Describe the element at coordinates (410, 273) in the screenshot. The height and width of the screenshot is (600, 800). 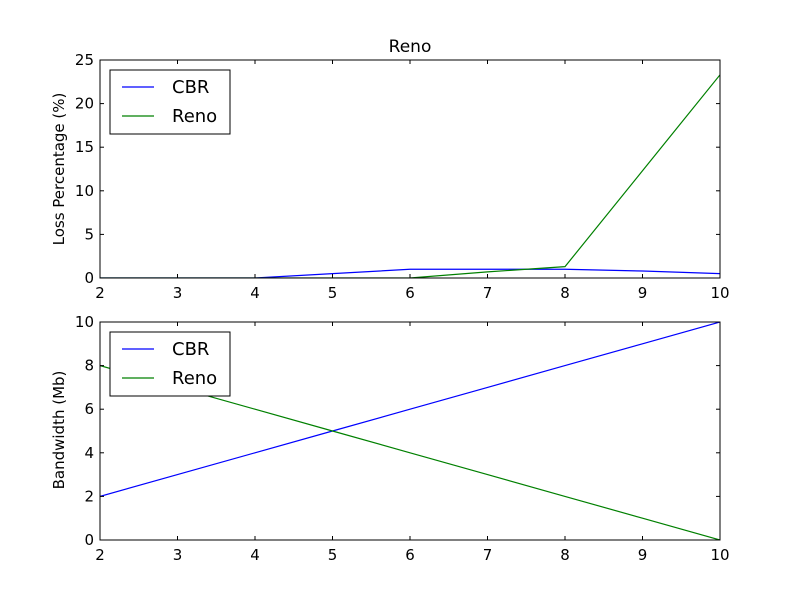
I see `series-line-cbr` at that location.